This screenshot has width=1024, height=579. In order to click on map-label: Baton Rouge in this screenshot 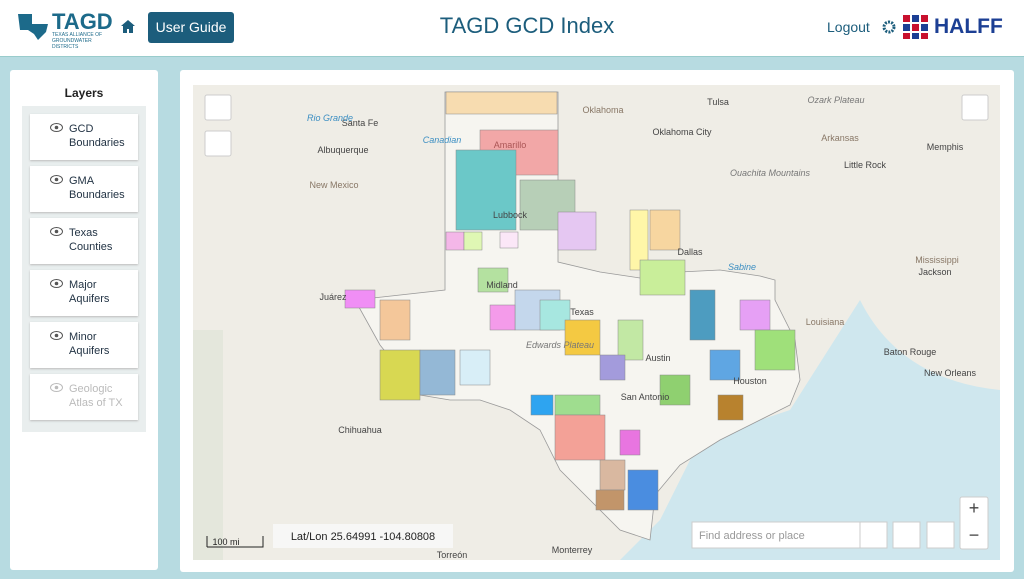, I will do `click(910, 352)`.